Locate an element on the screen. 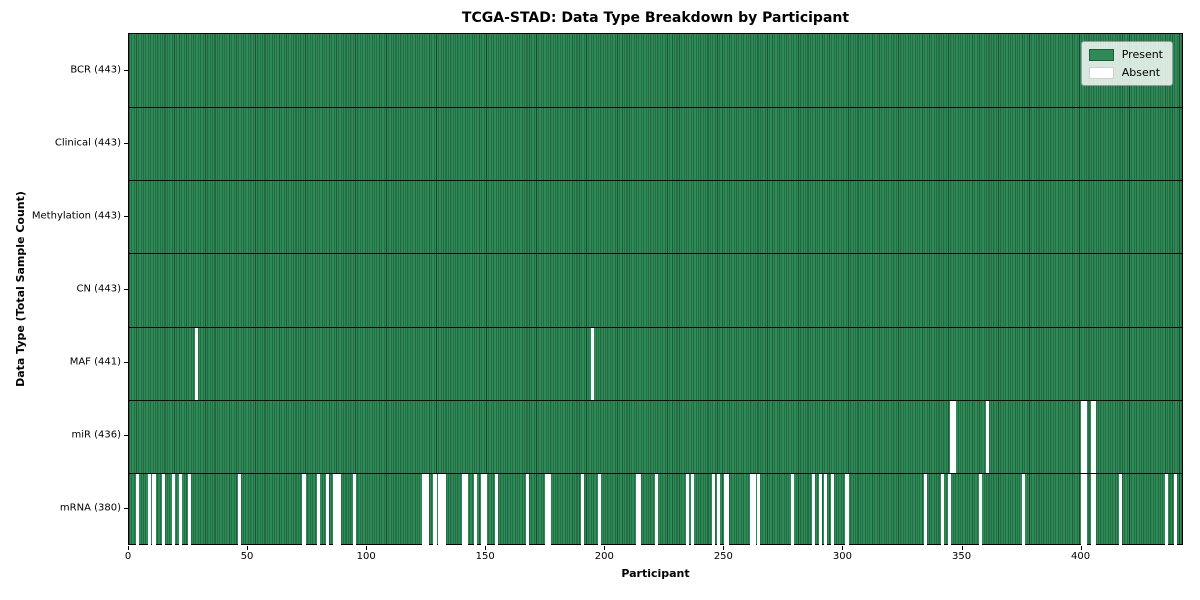 The width and height of the screenshot is (1200, 600). legend-swatch-present is located at coordinates (1101, 54).